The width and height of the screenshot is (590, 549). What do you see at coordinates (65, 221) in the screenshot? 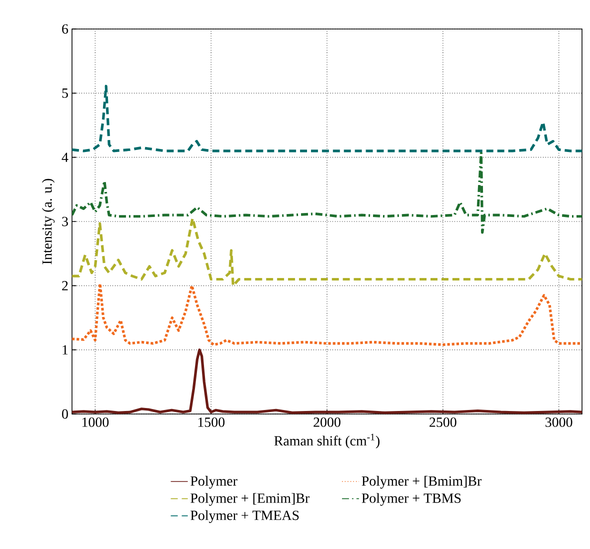
I see `y-tick-label: 3` at bounding box center [65, 221].